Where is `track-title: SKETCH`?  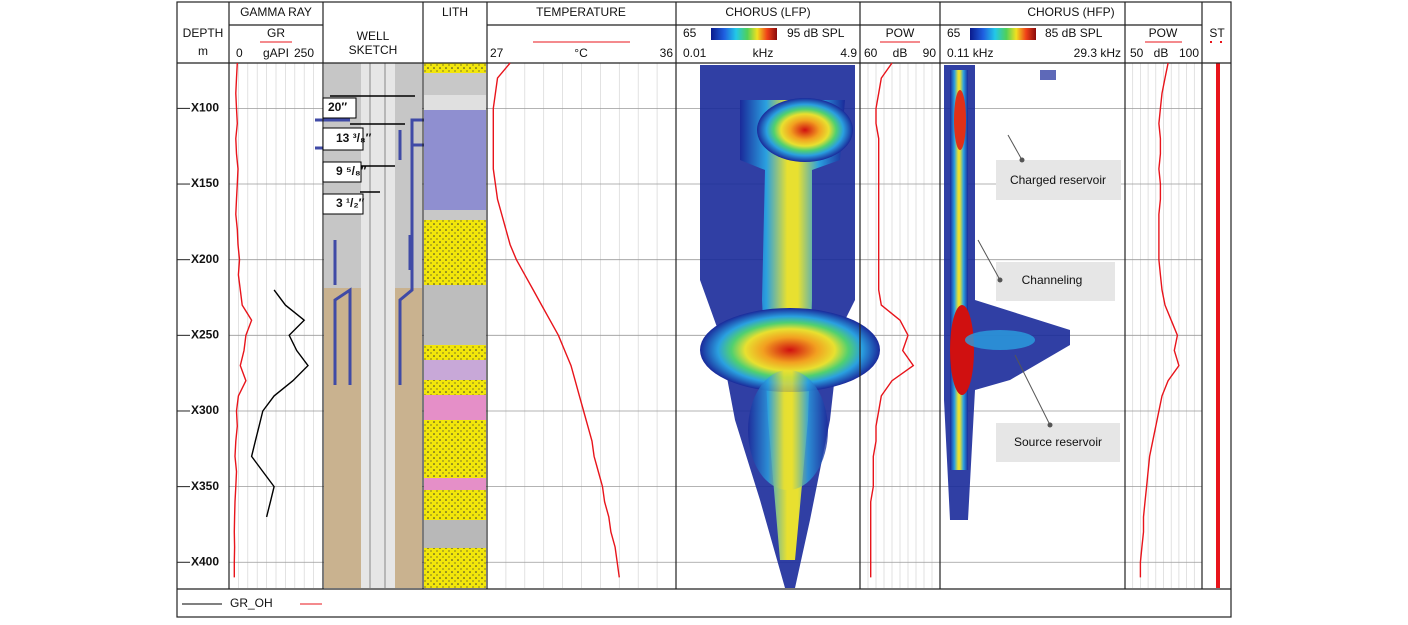
track-title: SKETCH is located at coordinates (373, 50).